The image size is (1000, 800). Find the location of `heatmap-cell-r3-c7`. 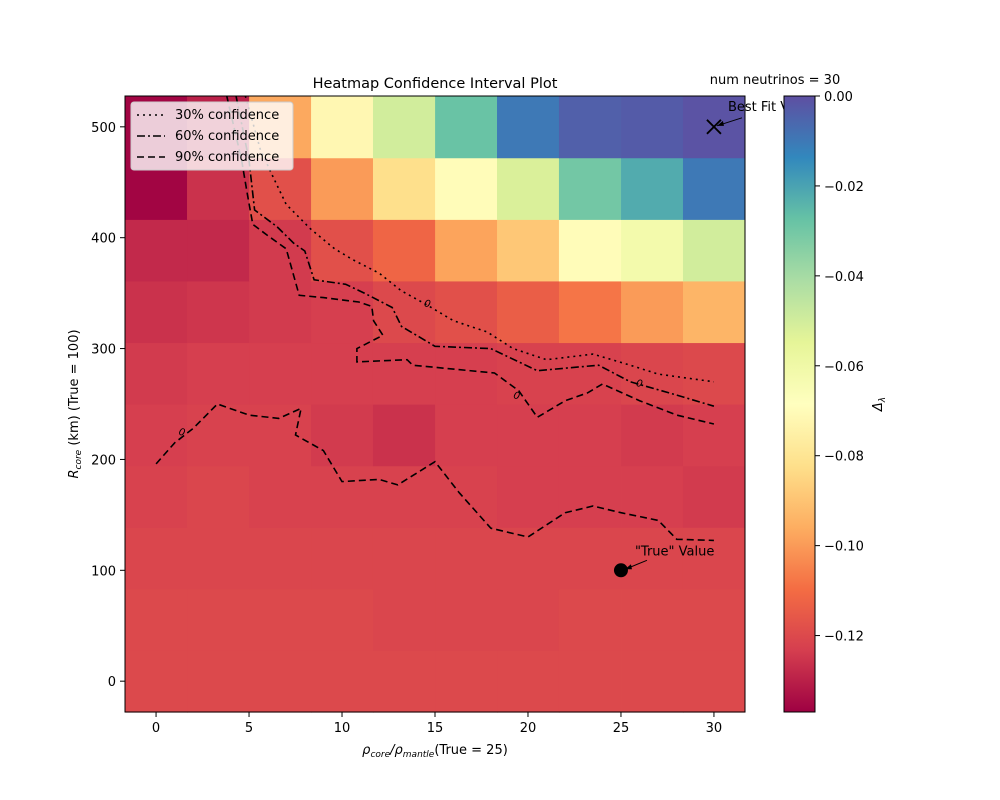

heatmap-cell-r3-c7 is located at coordinates (590, 496).